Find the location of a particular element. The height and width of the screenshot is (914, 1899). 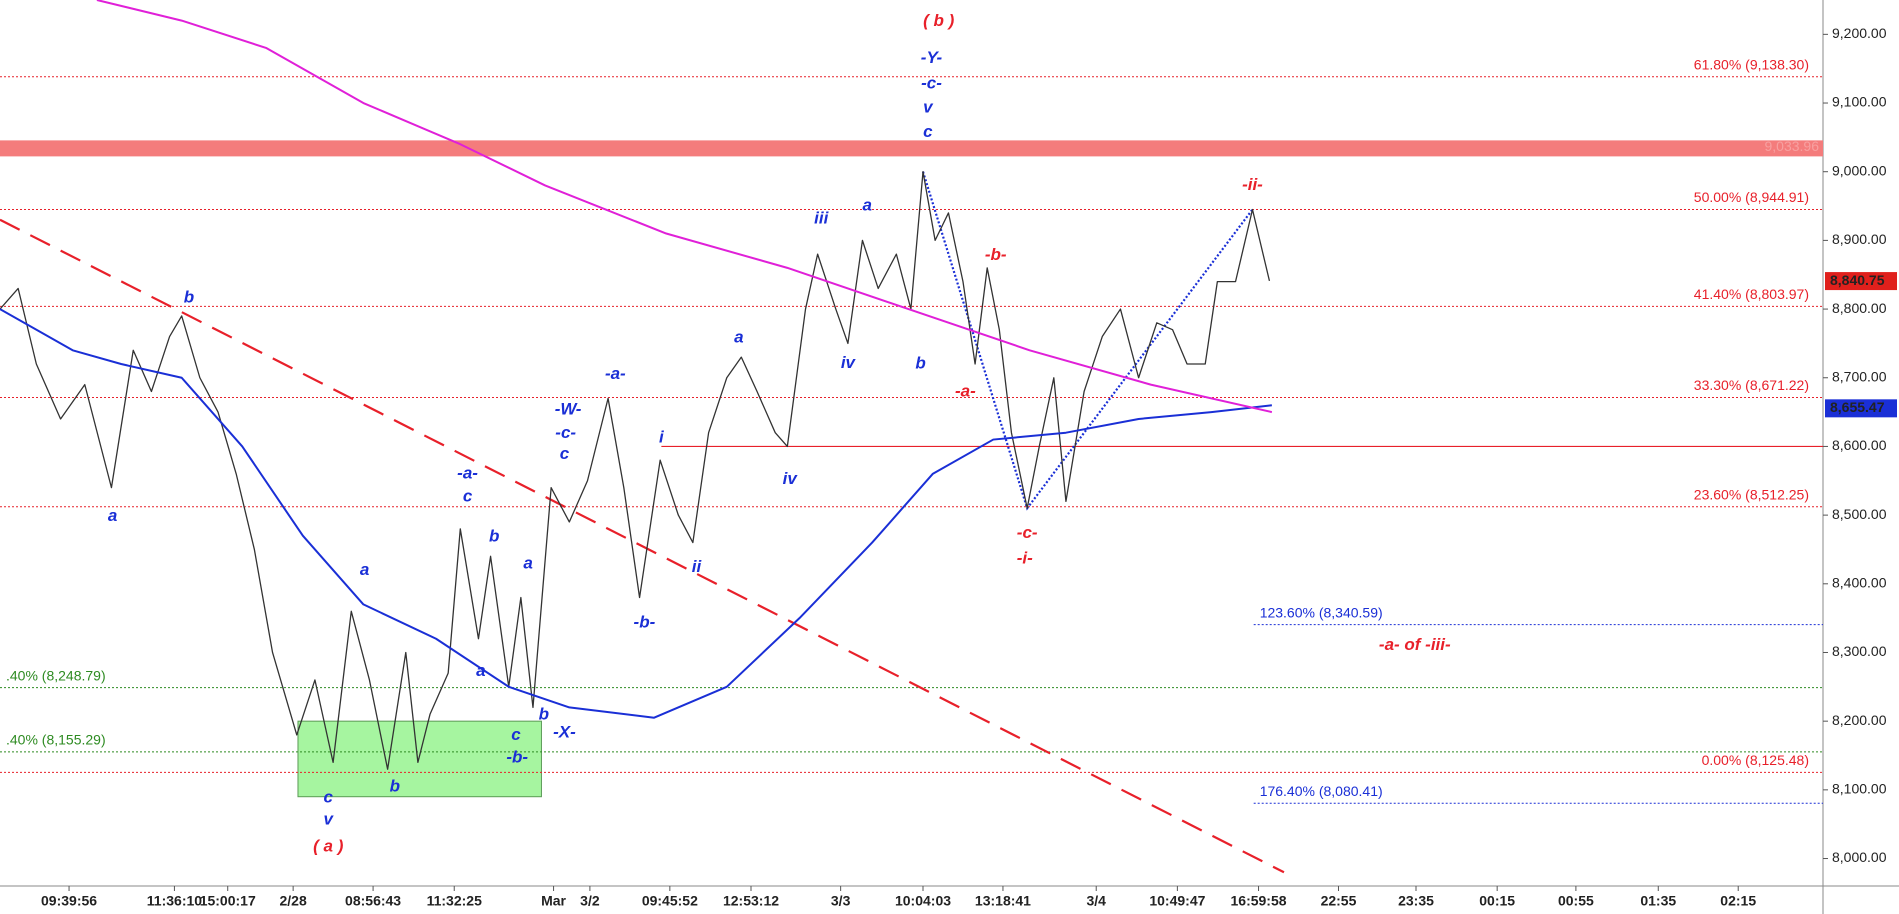

x-tick-label: 02:15 is located at coordinates (1738, 901).